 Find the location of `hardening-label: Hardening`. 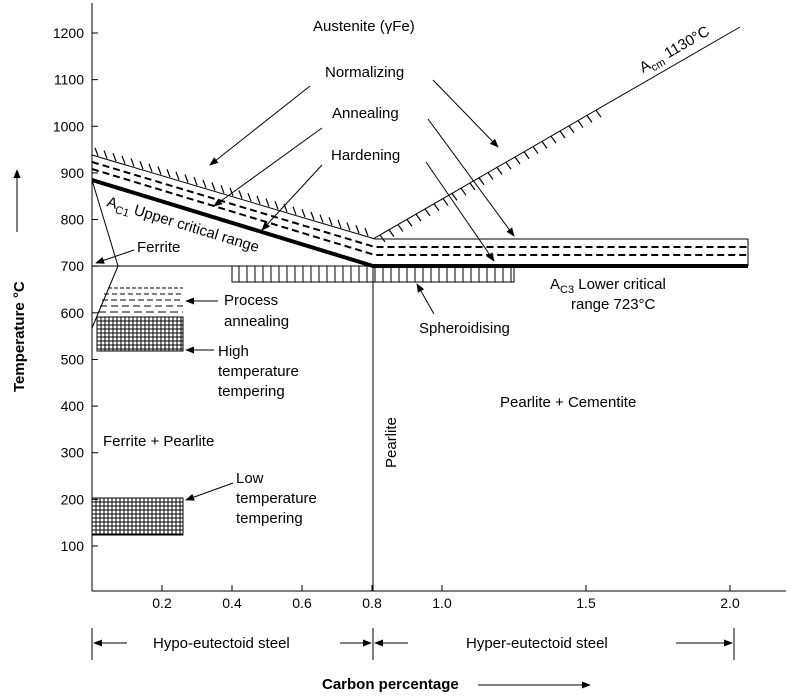

hardening-label: Hardening is located at coordinates (365, 155).